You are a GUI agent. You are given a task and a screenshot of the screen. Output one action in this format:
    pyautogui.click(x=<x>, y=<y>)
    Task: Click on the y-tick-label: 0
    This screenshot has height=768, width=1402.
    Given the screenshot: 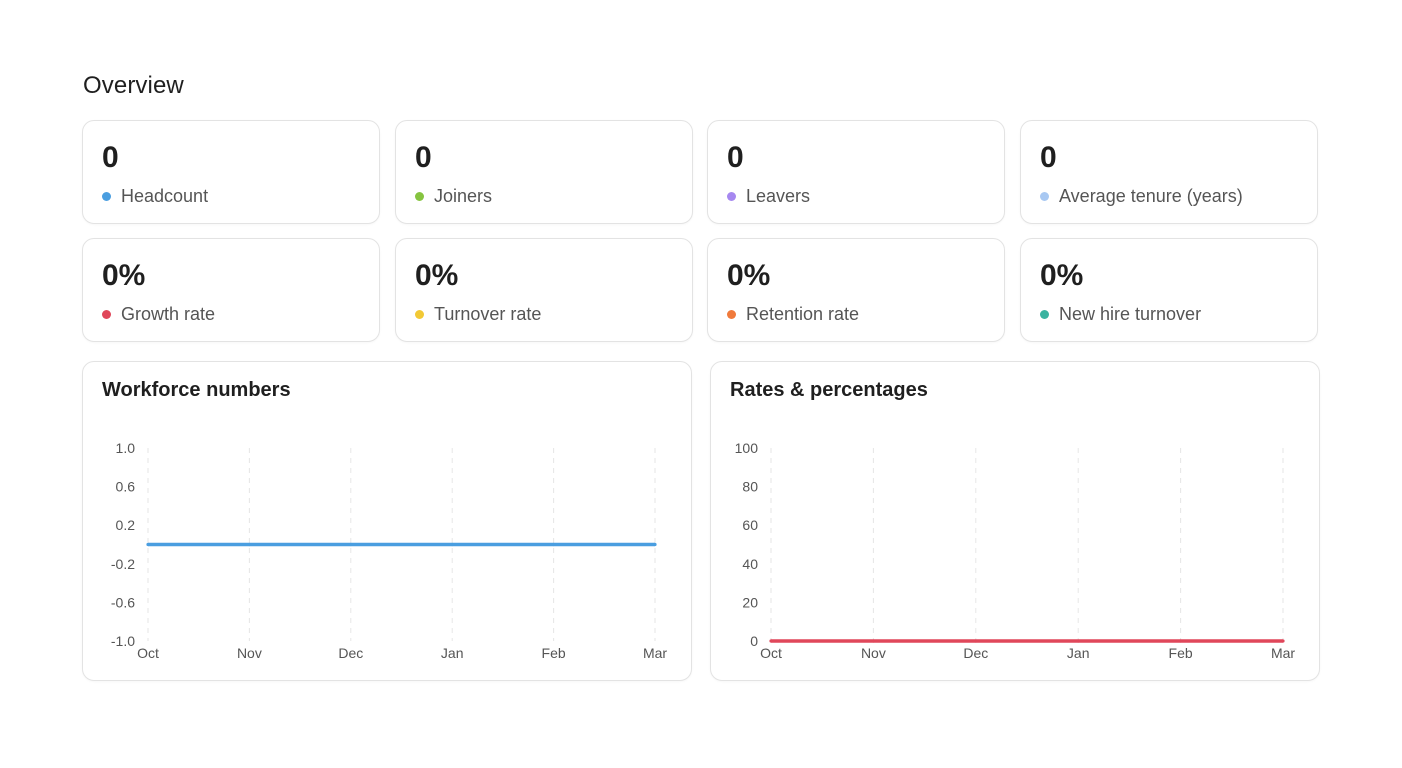 What is the action you would take?
    pyautogui.click(x=754, y=641)
    